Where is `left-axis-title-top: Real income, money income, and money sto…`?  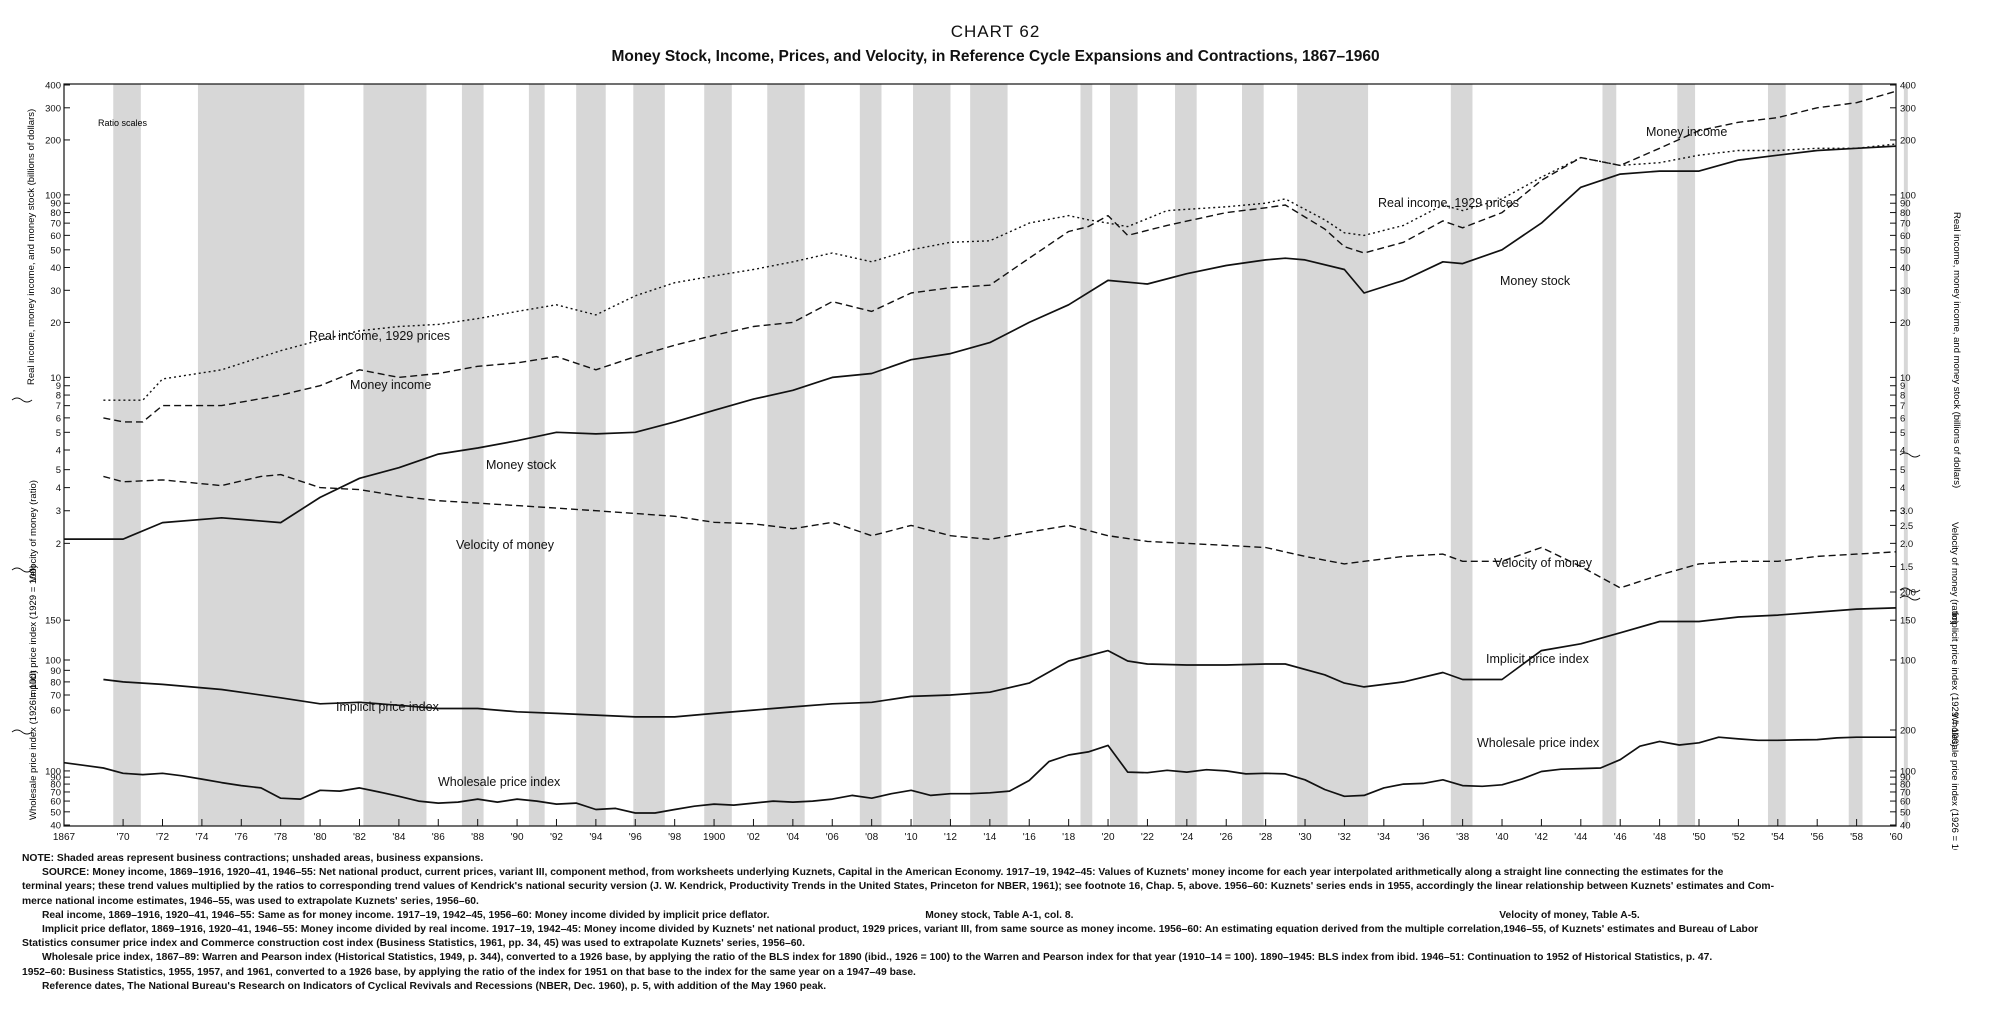 left-axis-title-top: Real income, money income, and money sto… is located at coordinates (31, 247).